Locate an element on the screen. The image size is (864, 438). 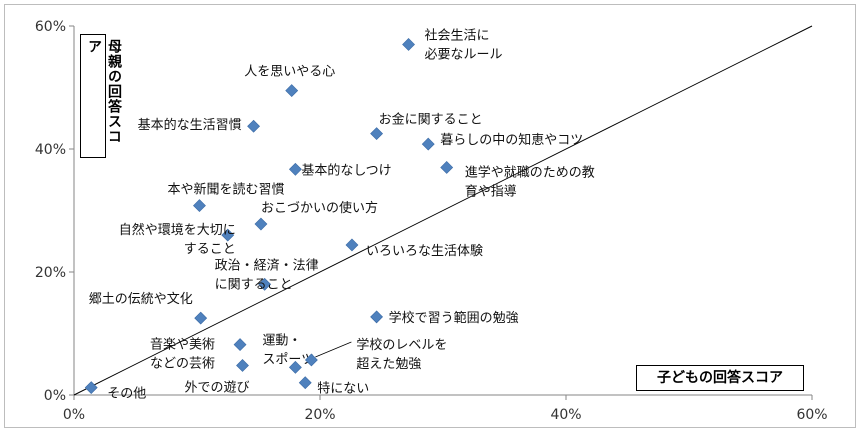
point-label-line: 郷土の伝統や文化 is located at coordinates (141, 299).